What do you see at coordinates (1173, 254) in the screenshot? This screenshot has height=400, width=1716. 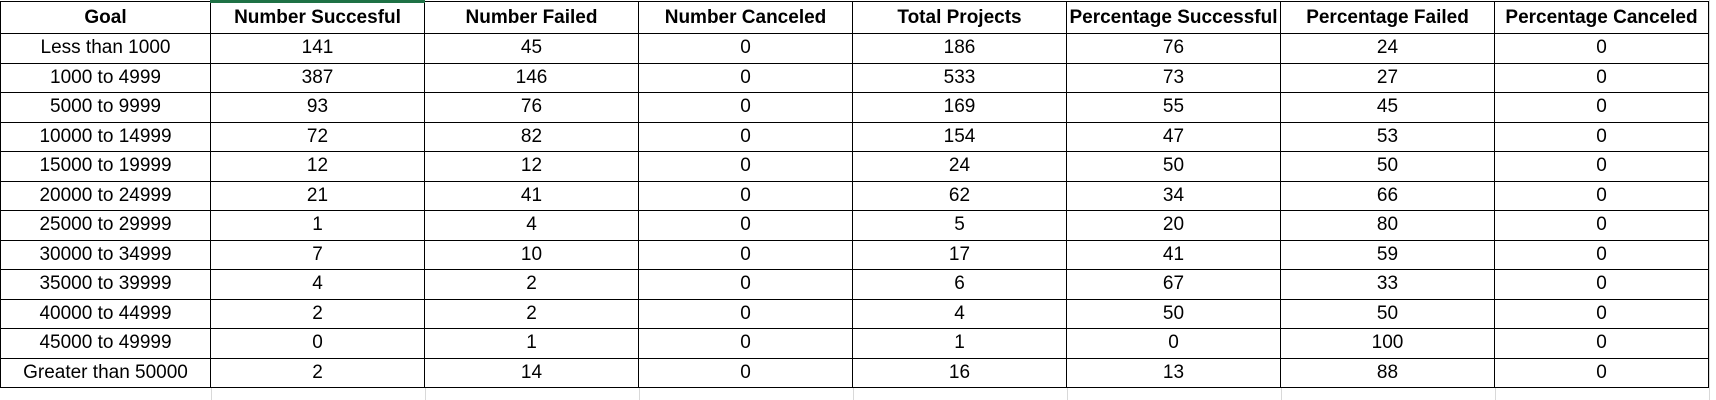 I see `cell-percentage-successful: 41` at bounding box center [1173, 254].